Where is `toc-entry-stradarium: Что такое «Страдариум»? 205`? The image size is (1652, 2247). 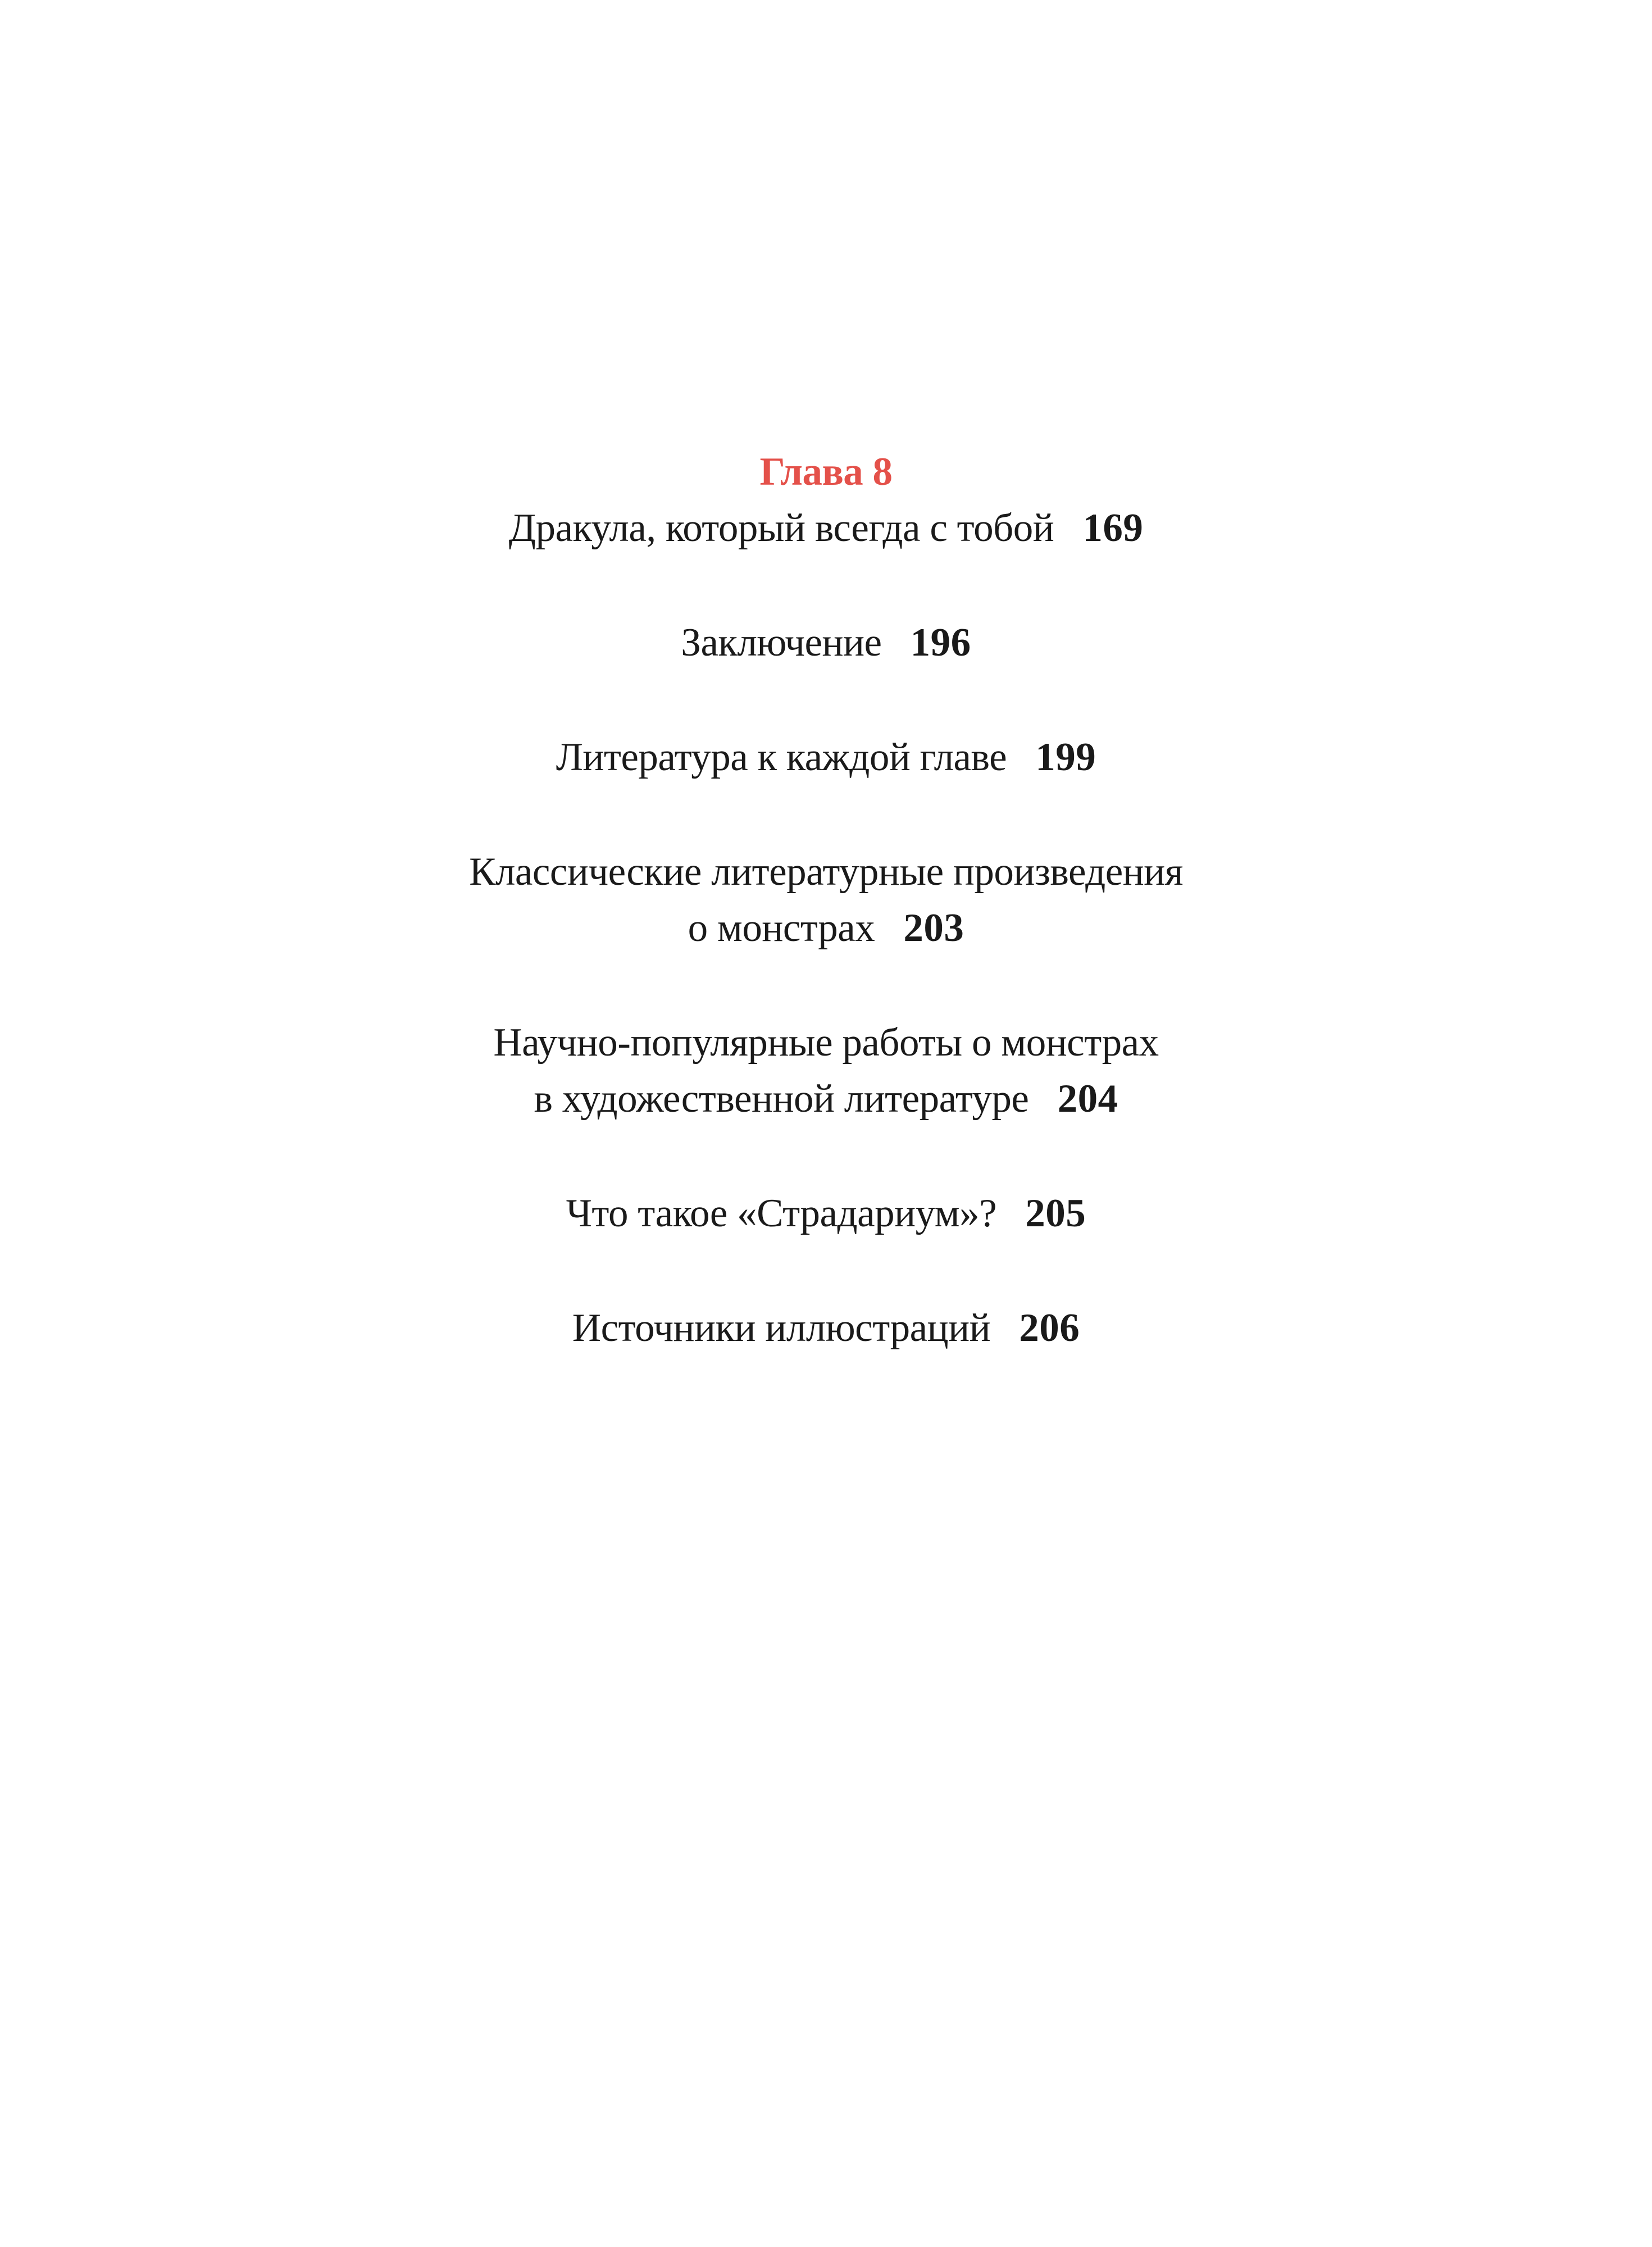
toc-entry-stradarium: Что такое «Страдариум»? 205 is located at coordinates (826, 1213).